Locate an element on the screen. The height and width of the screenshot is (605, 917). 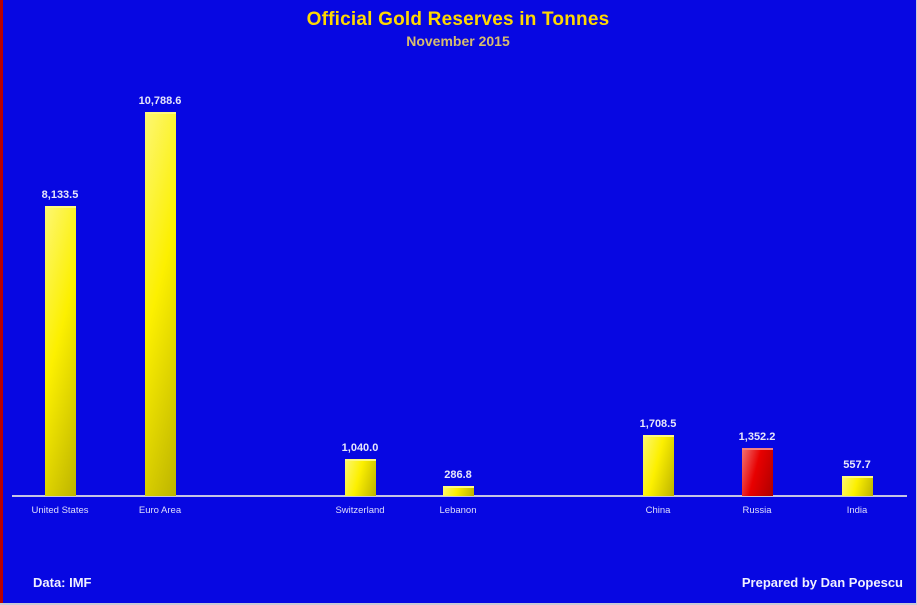
bar-russia is located at coordinates (757, 472).